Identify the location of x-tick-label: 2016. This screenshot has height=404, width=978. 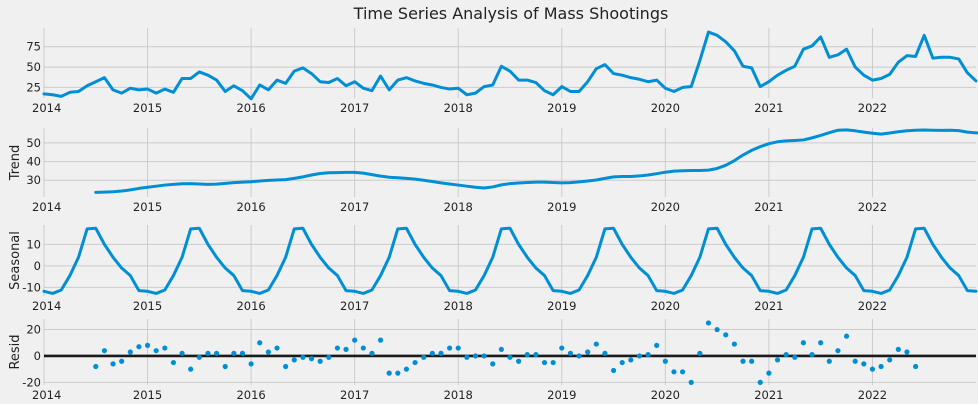
(250, 395).